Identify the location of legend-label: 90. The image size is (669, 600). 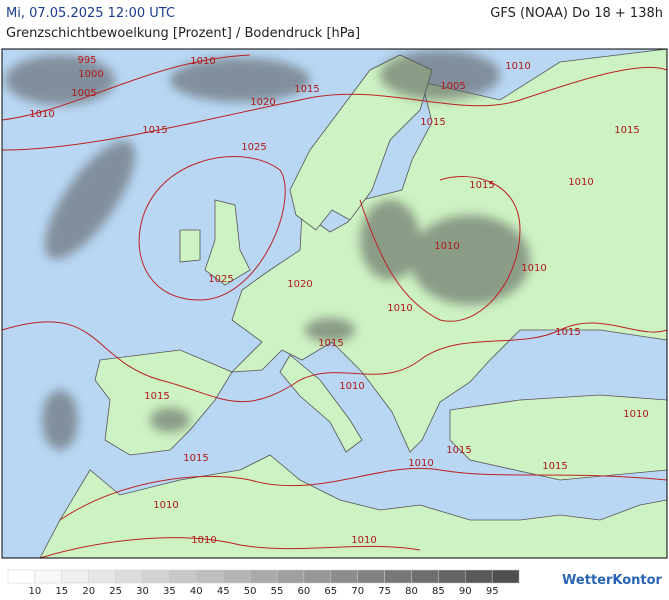
(465, 591).